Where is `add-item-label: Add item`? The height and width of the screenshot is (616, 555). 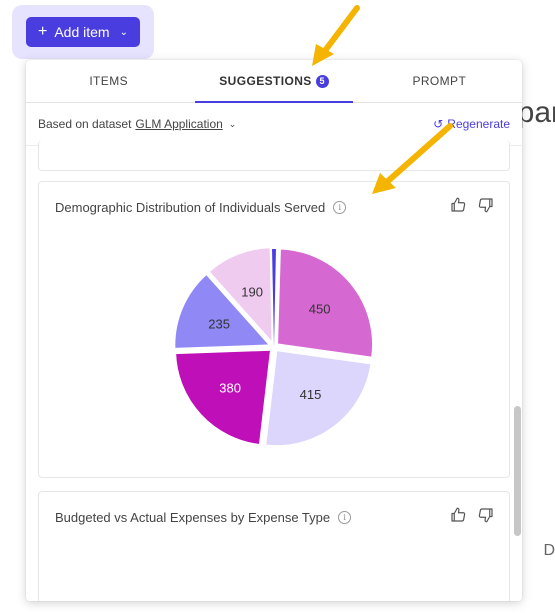 add-item-label: Add item is located at coordinates (82, 32).